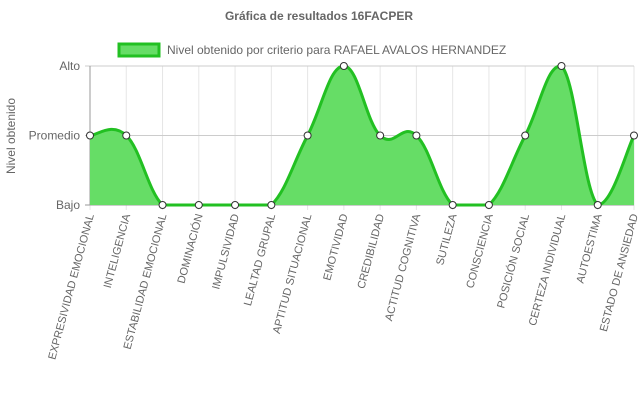 The height and width of the screenshot is (411, 639). What do you see at coordinates (139, 50) in the screenshot?
I see `legend-swatch` at bounding box center [139, 50].